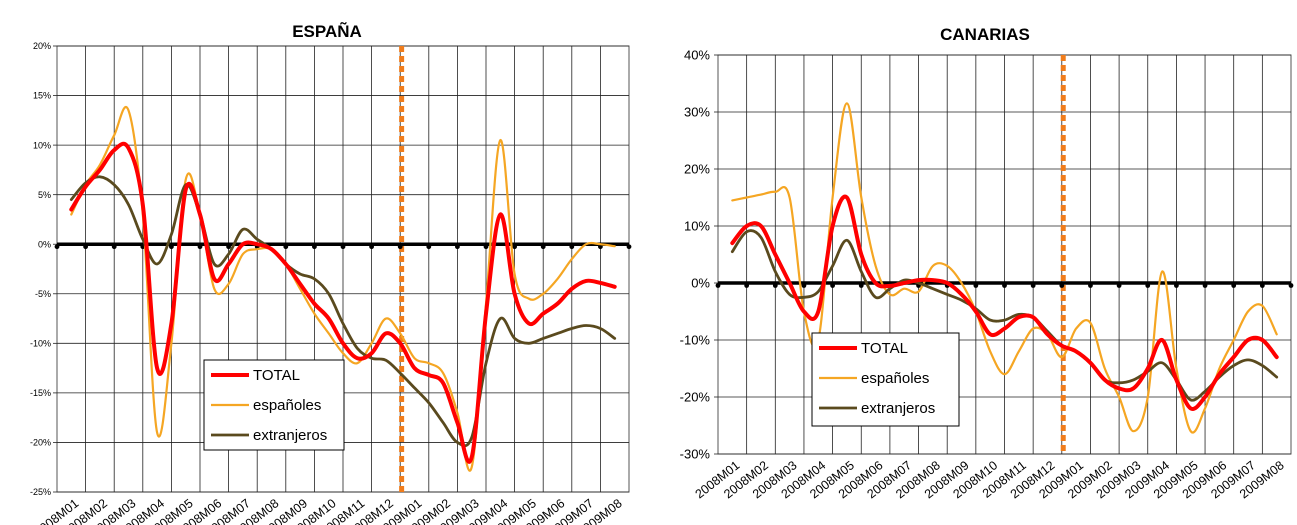  Describe the element at coordinates (42, 145) in the screenshot. I see `espana-ytick-label: 10%` at that location.